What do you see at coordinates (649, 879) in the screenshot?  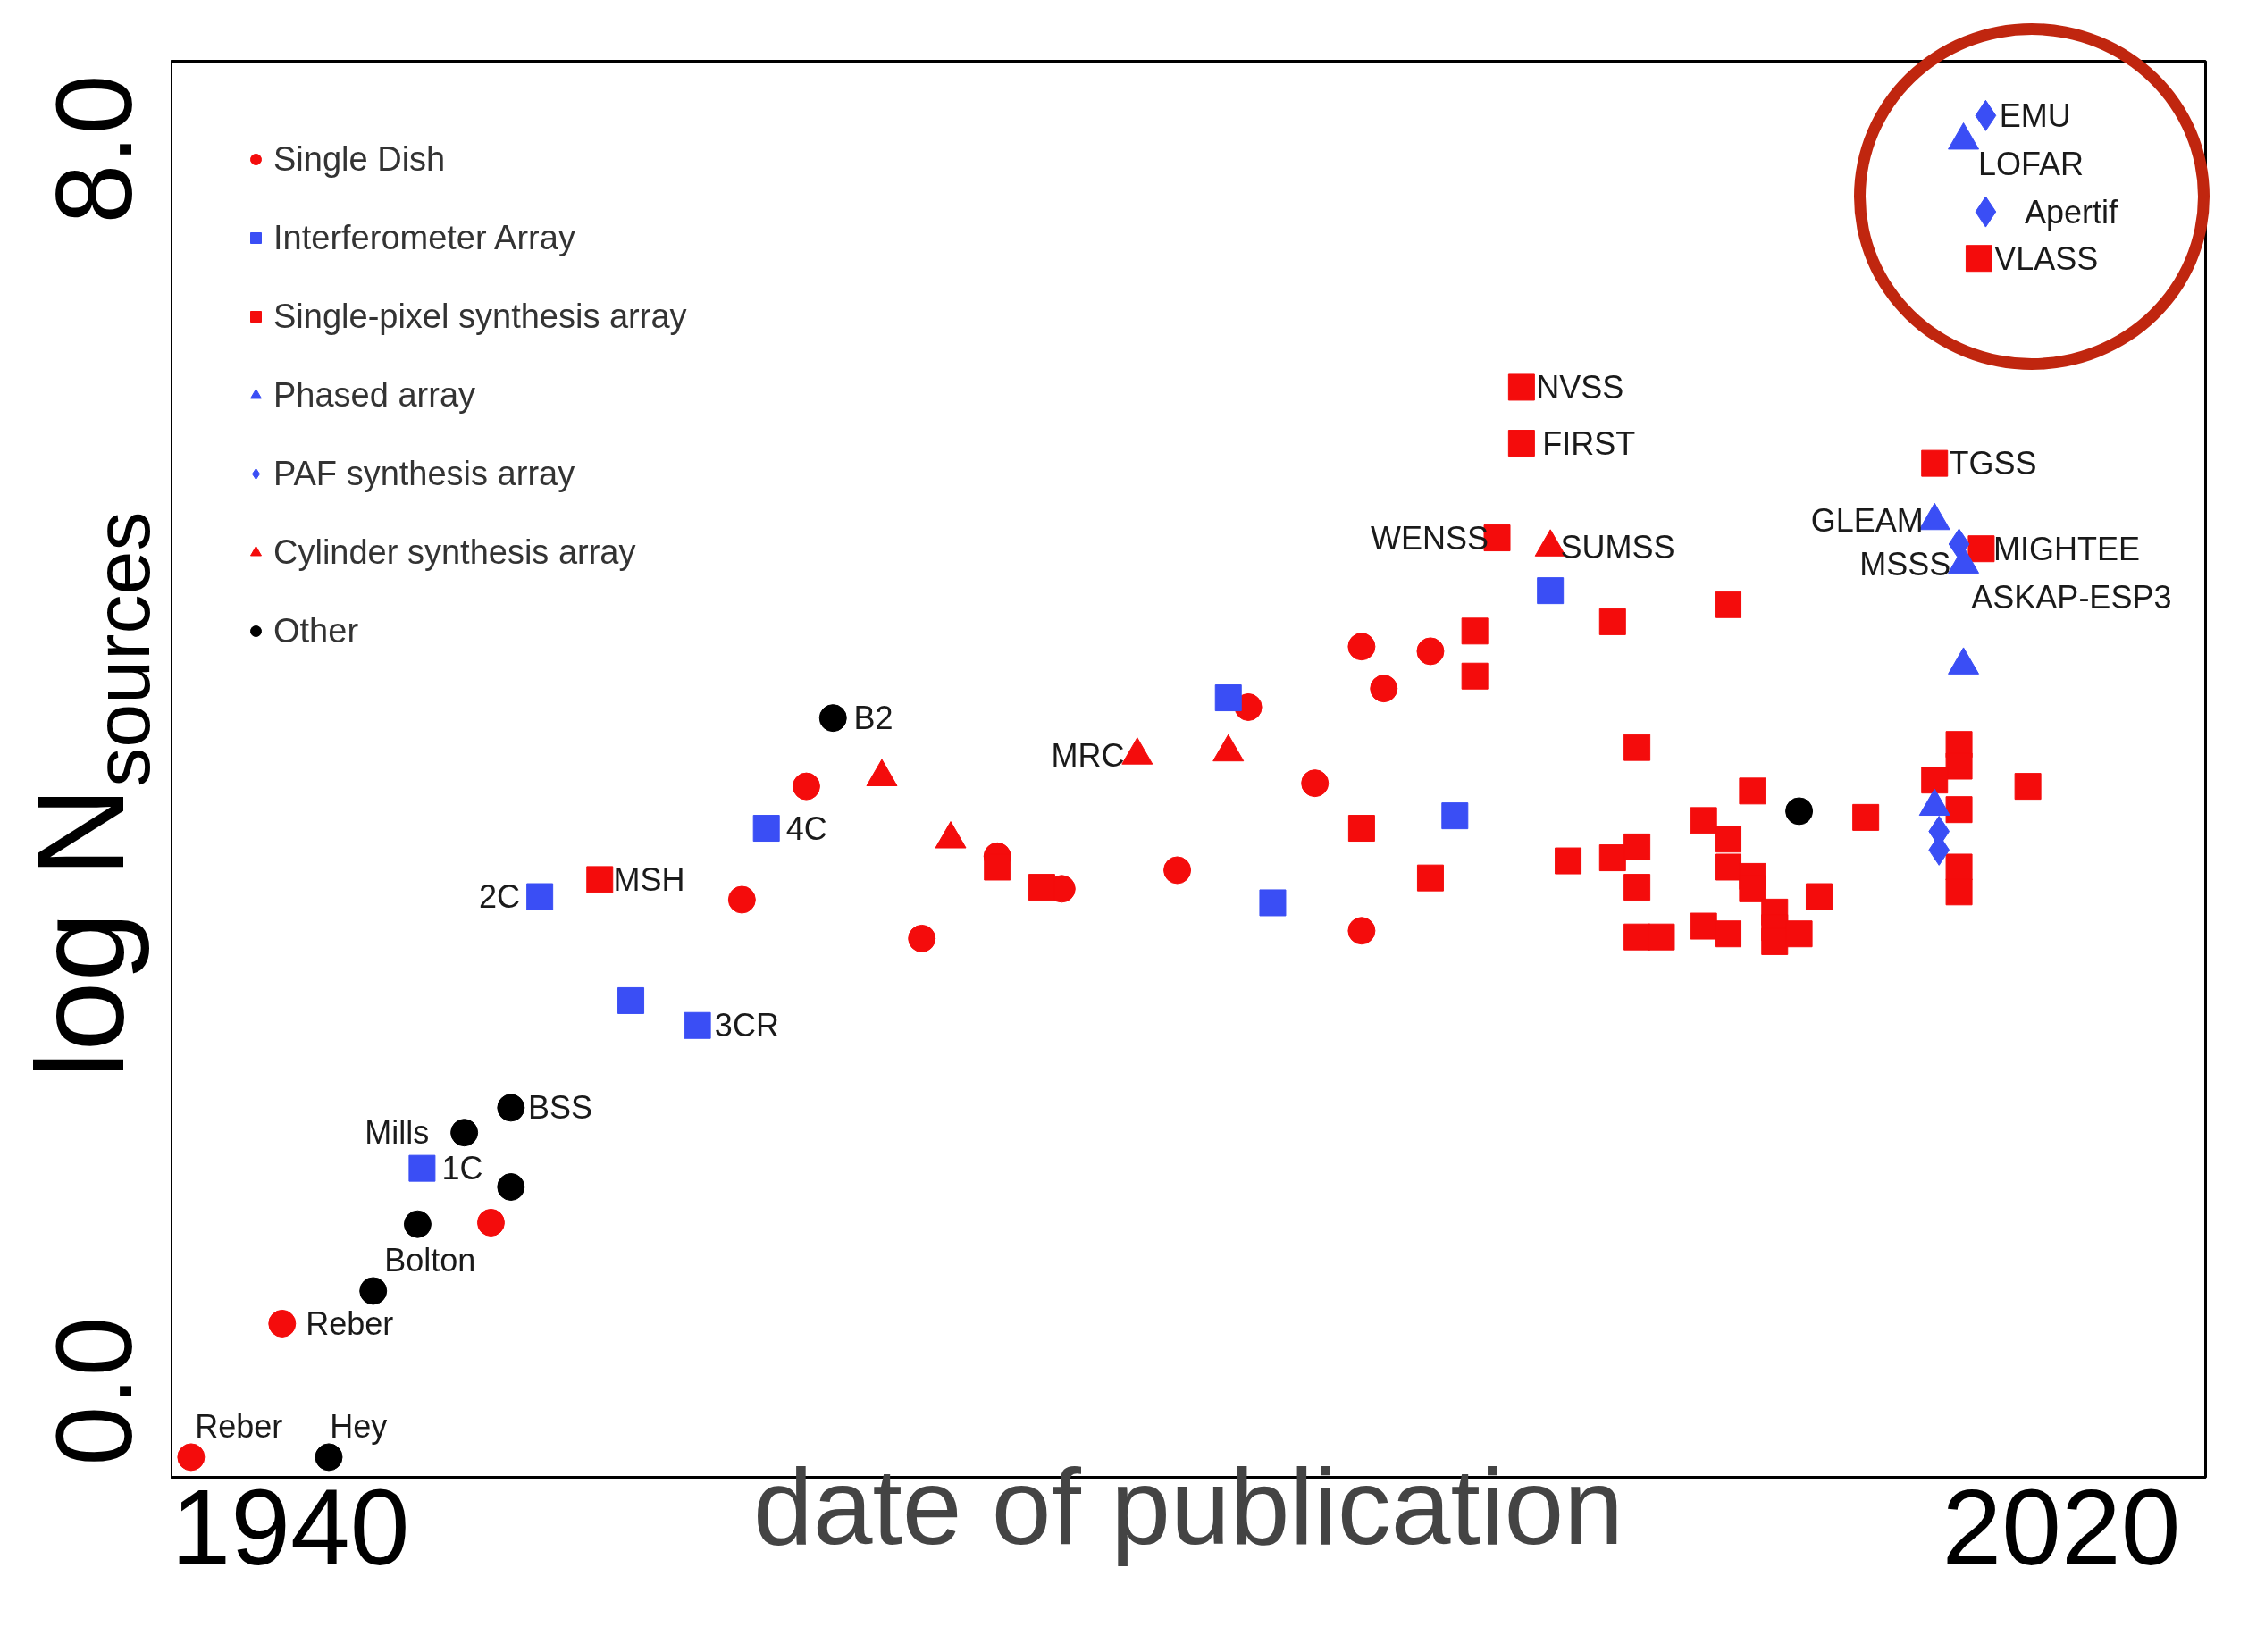 I see `annotation: MSH` at bounding box center [649, 879].